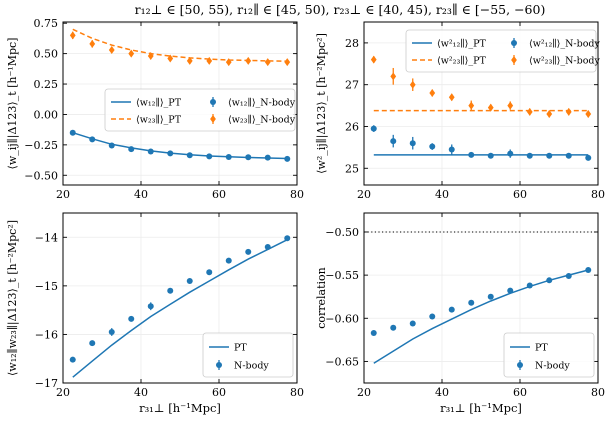 The width and height of the screenshot is (606, 423). Describe the element at coordinates (248, 355) in the screenshot. I see `legend: PT N-body` at that location.